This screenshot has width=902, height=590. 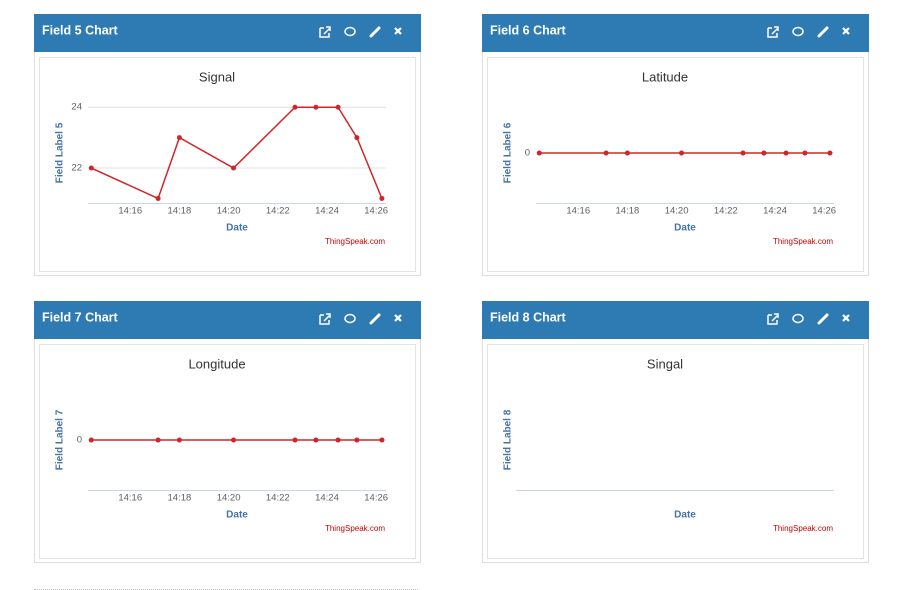 What do you see at coordinates (80, 30) in the screenshot?
I see `panel-title: Field 5 Chart` at bounding box center [80, 30].